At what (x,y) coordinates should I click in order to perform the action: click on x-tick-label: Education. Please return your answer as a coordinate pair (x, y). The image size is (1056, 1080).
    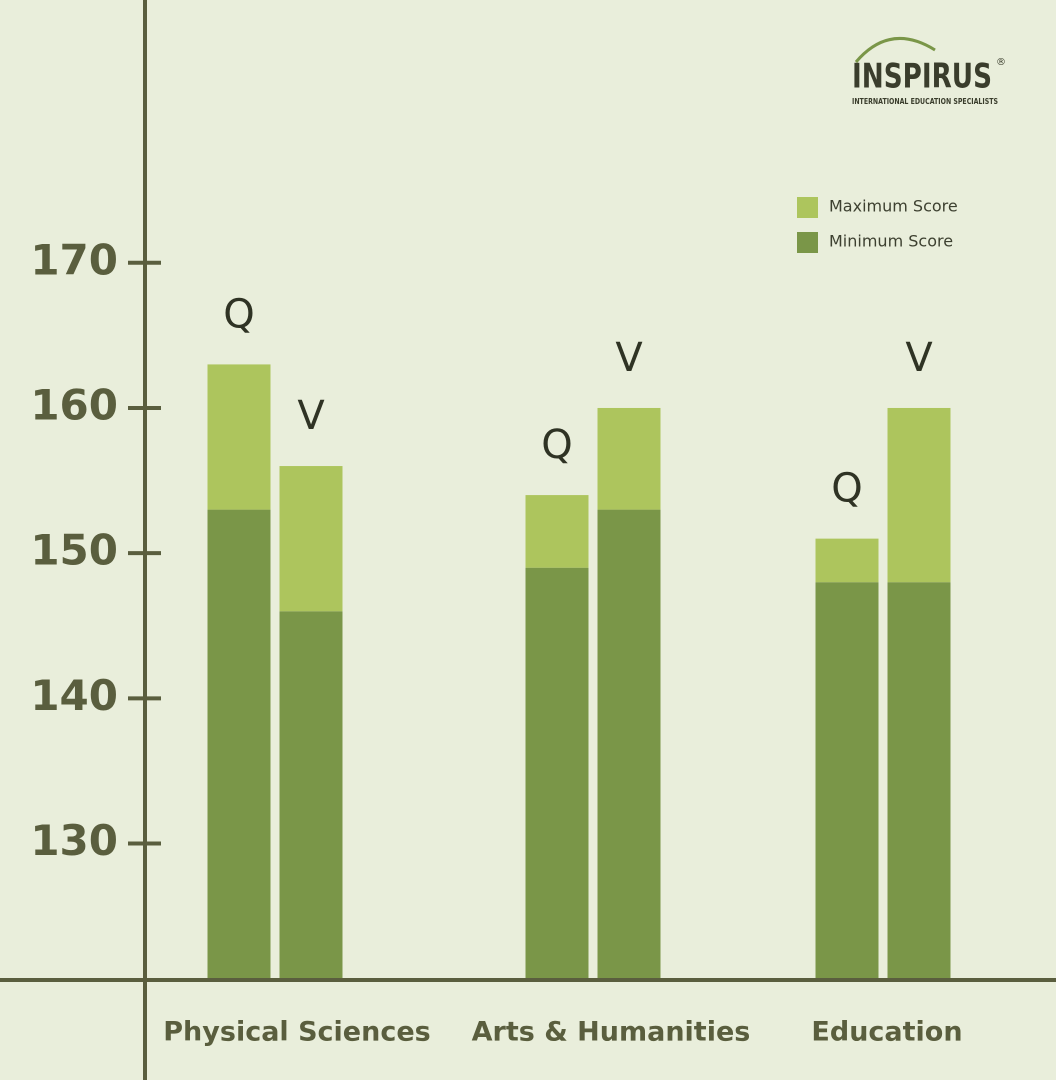
    Looking at the image, I should click on (886, 1032).